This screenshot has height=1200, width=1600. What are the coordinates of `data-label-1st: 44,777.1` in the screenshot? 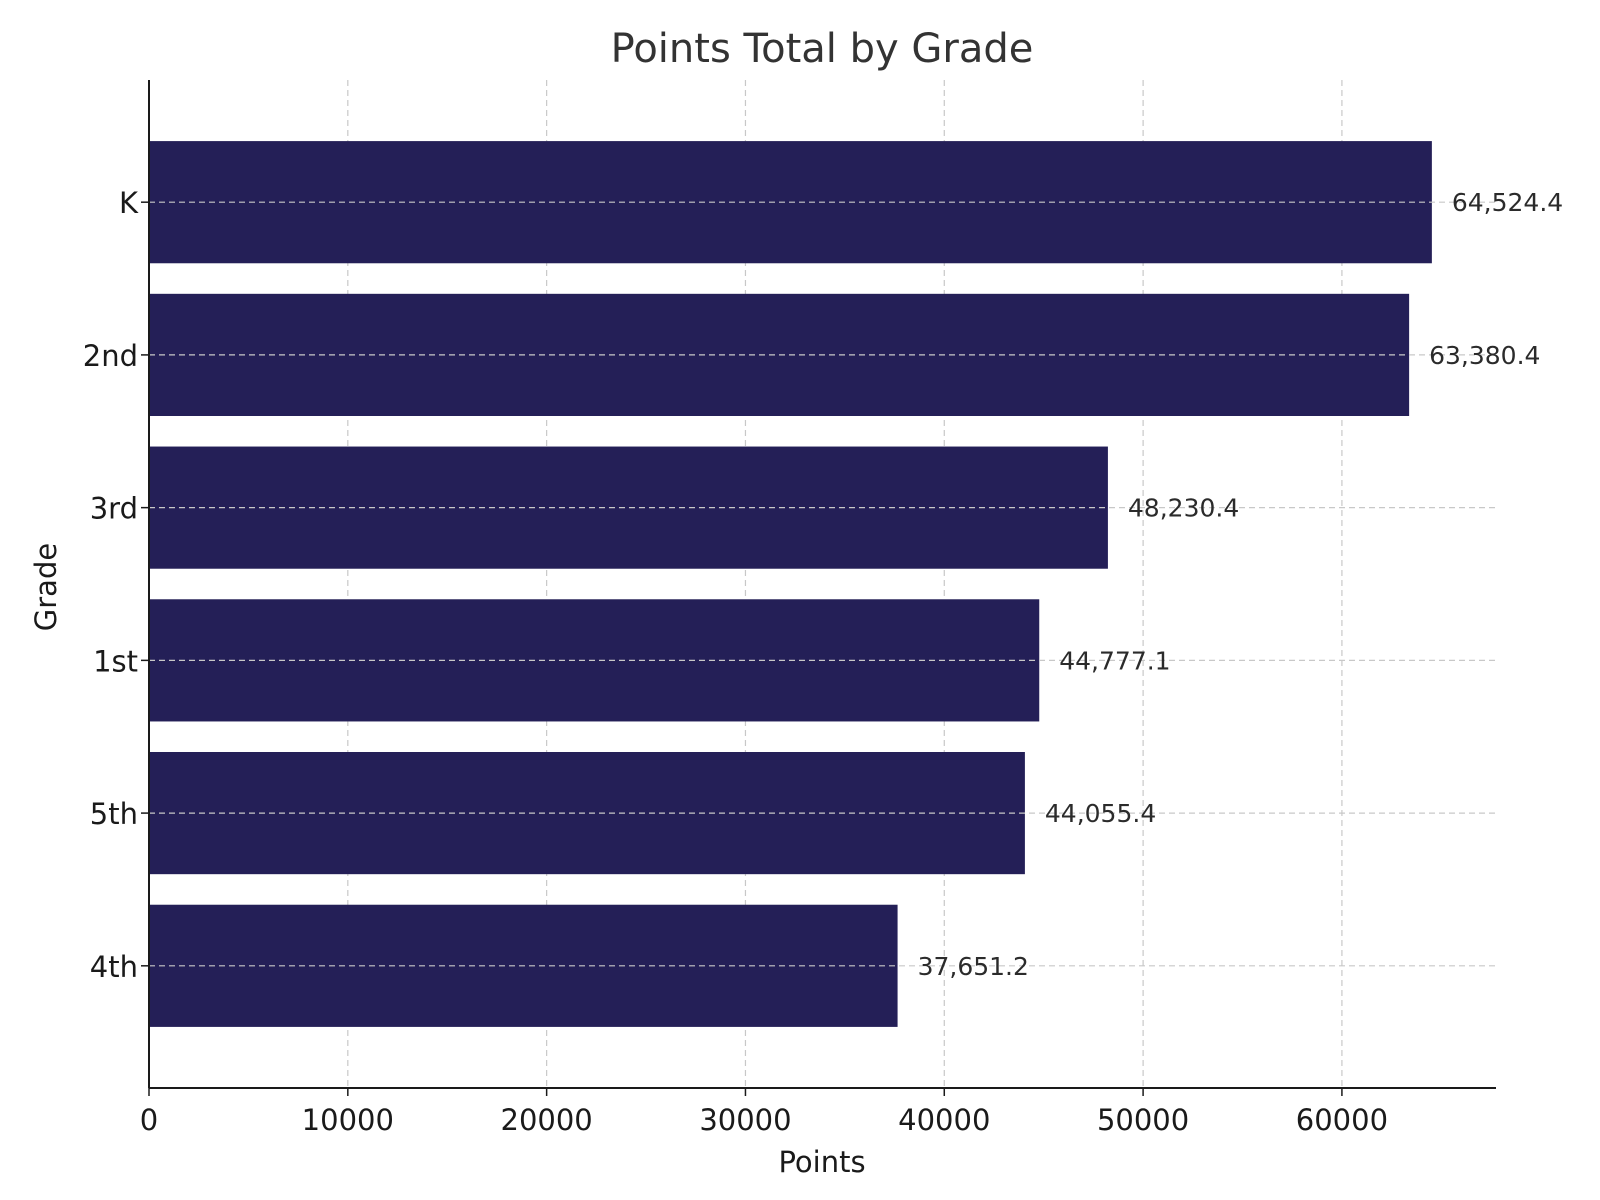 It's located at (1114, 660).